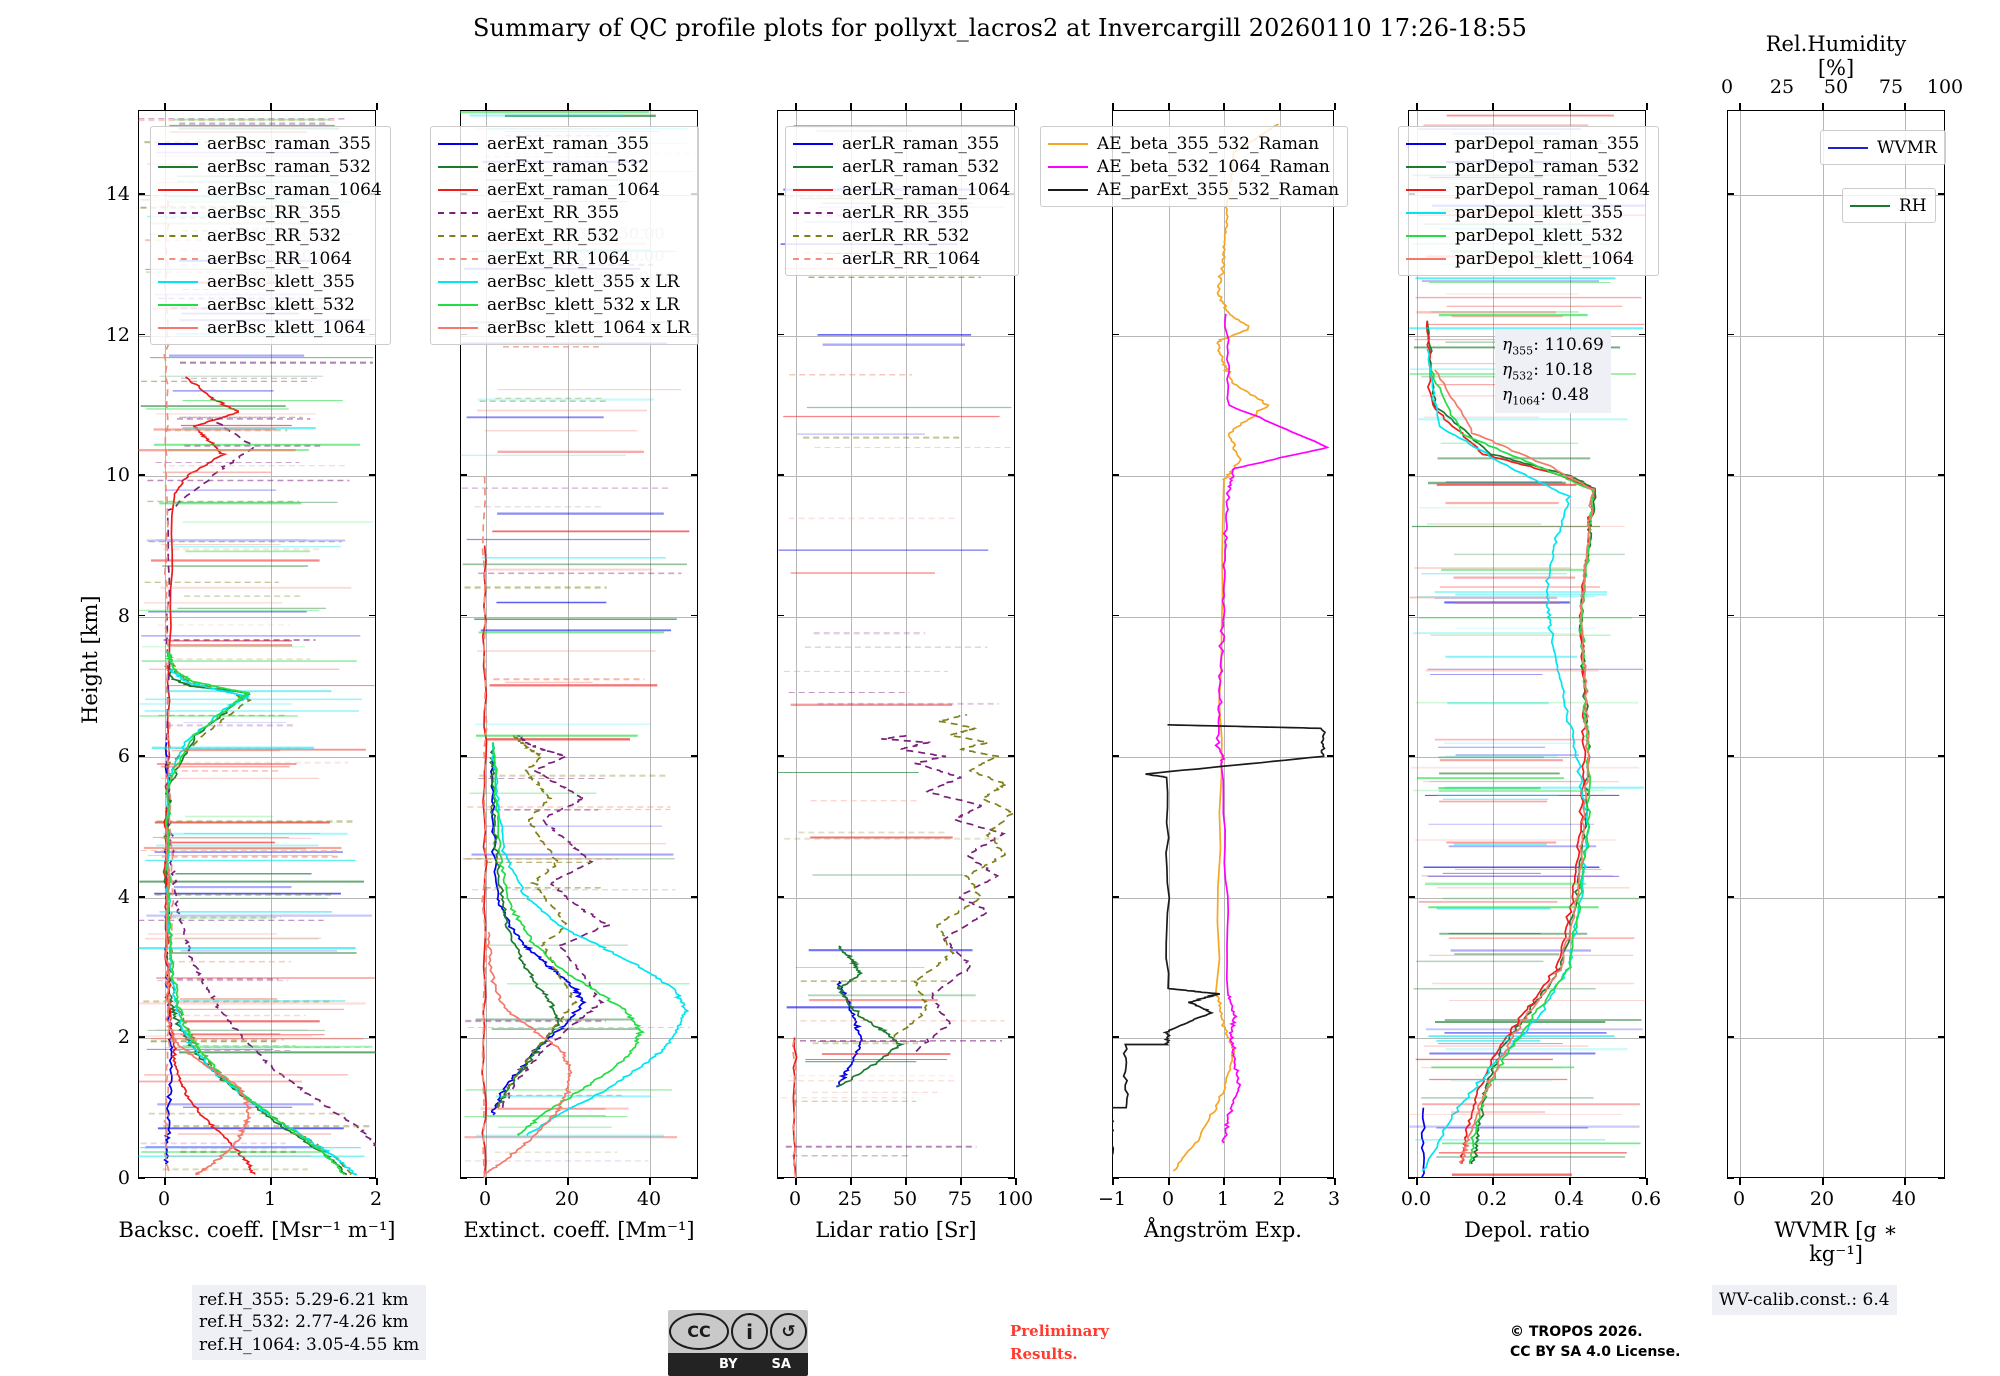 The image size is (2000, 1376). I want to click on legend-row: RH, so click(1888, 205).